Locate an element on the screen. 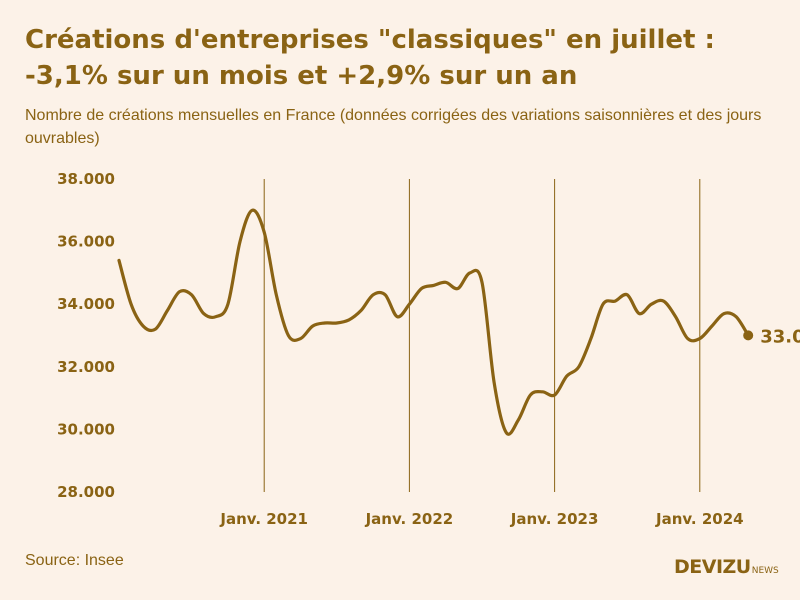 The width and height of the screenshot is (800, 600). y-axis-ticks: 38.000 36.000 34.000 32.000 30.000 28.000 is located at coordinates (86, 335).